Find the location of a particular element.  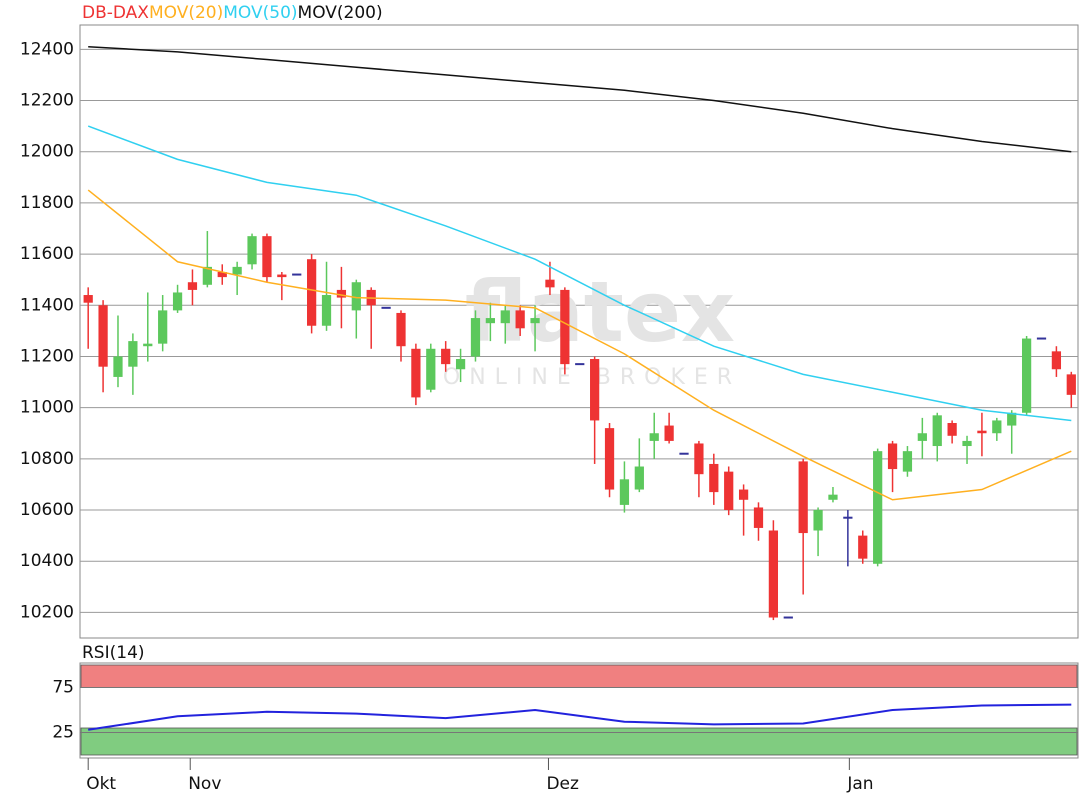

y-tick-label: 75 is located at coordinates (63, 688).